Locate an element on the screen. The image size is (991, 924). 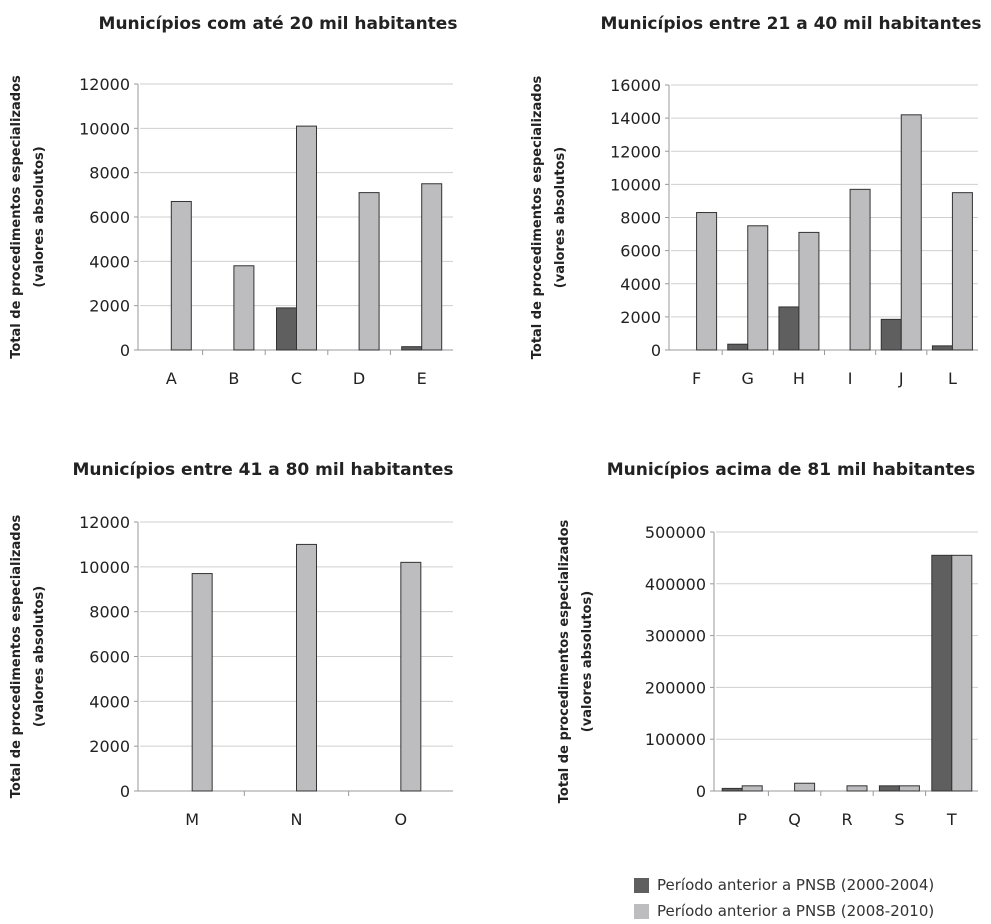
y-tick-label: 14000 is located at coordinates (635, 118).